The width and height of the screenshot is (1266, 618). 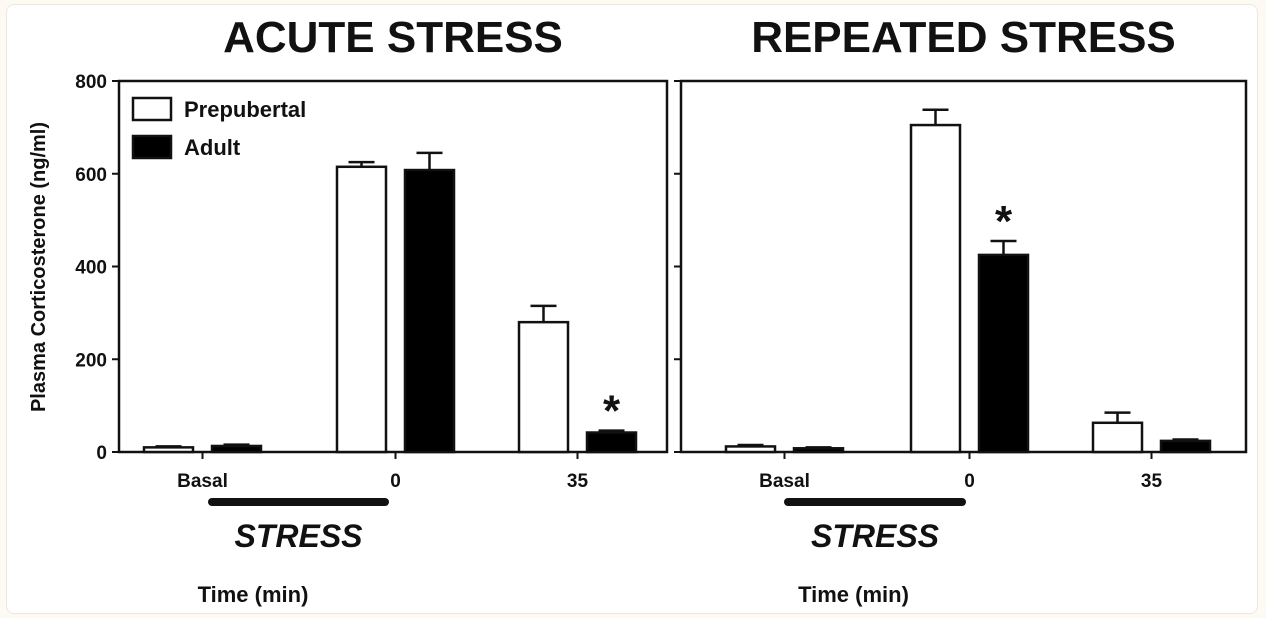 I want to click on y-tick-label: 0, so click(x=101, y=453).